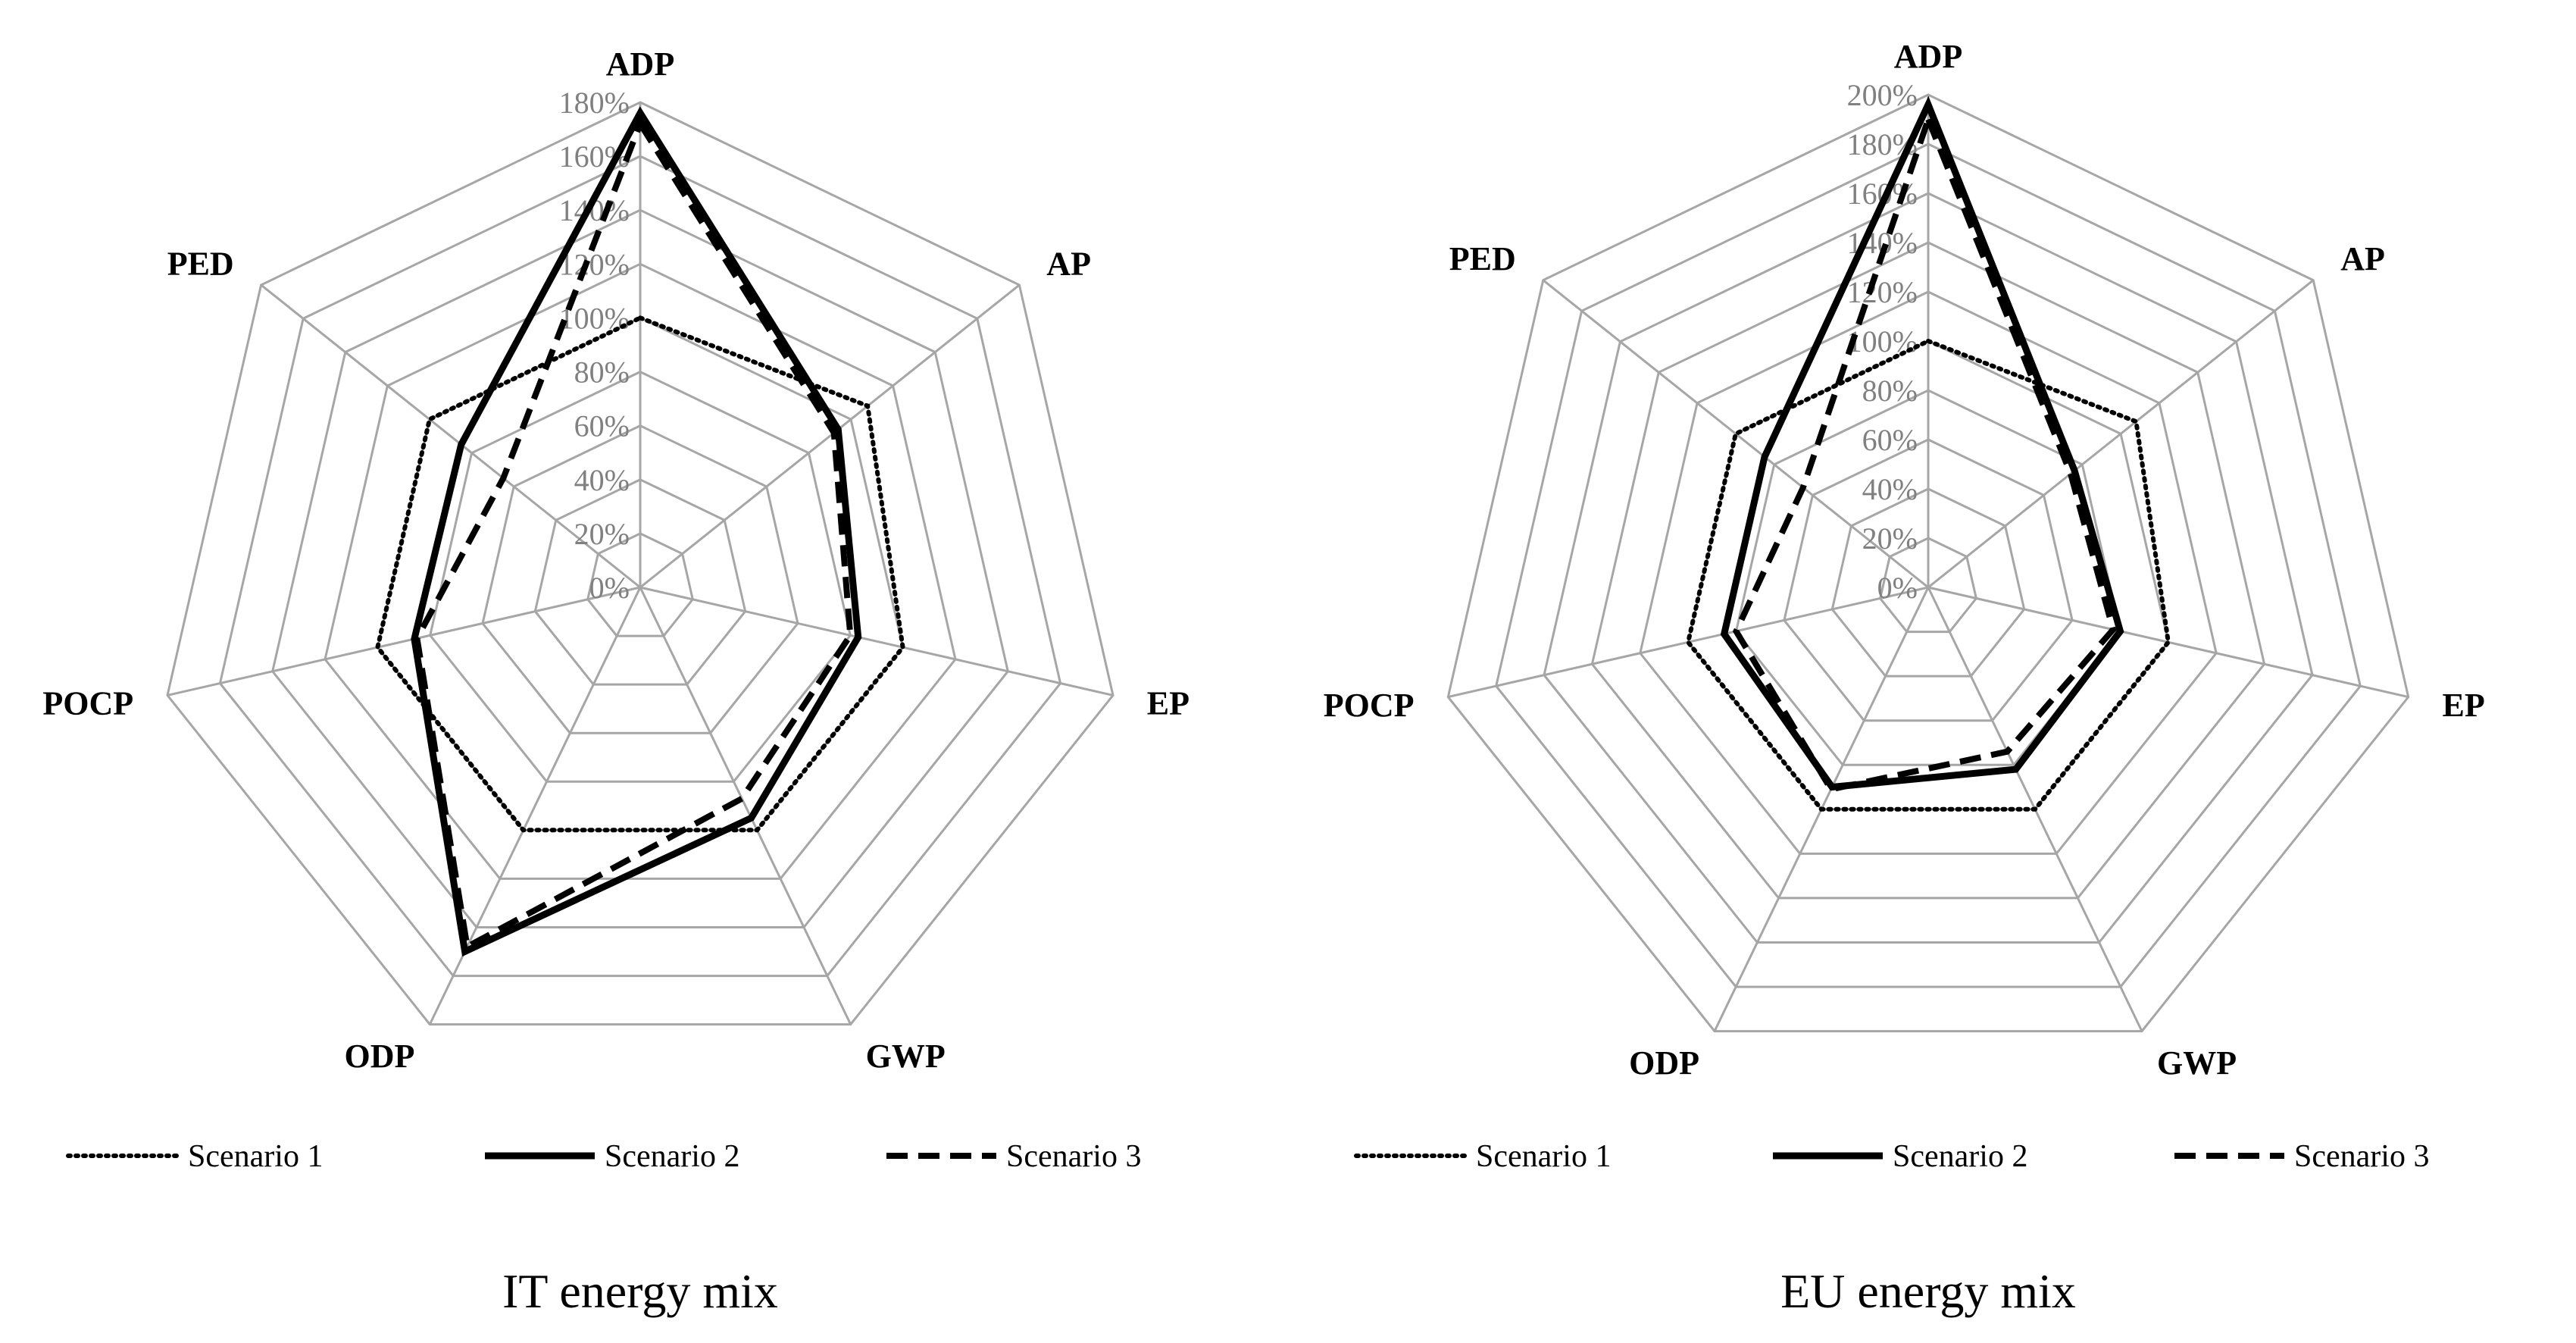  What do you see at coordinates (640, 1291) in the screenshot?
I see `chart-caption: IT energy mix` at bounding box center [640, 1291].